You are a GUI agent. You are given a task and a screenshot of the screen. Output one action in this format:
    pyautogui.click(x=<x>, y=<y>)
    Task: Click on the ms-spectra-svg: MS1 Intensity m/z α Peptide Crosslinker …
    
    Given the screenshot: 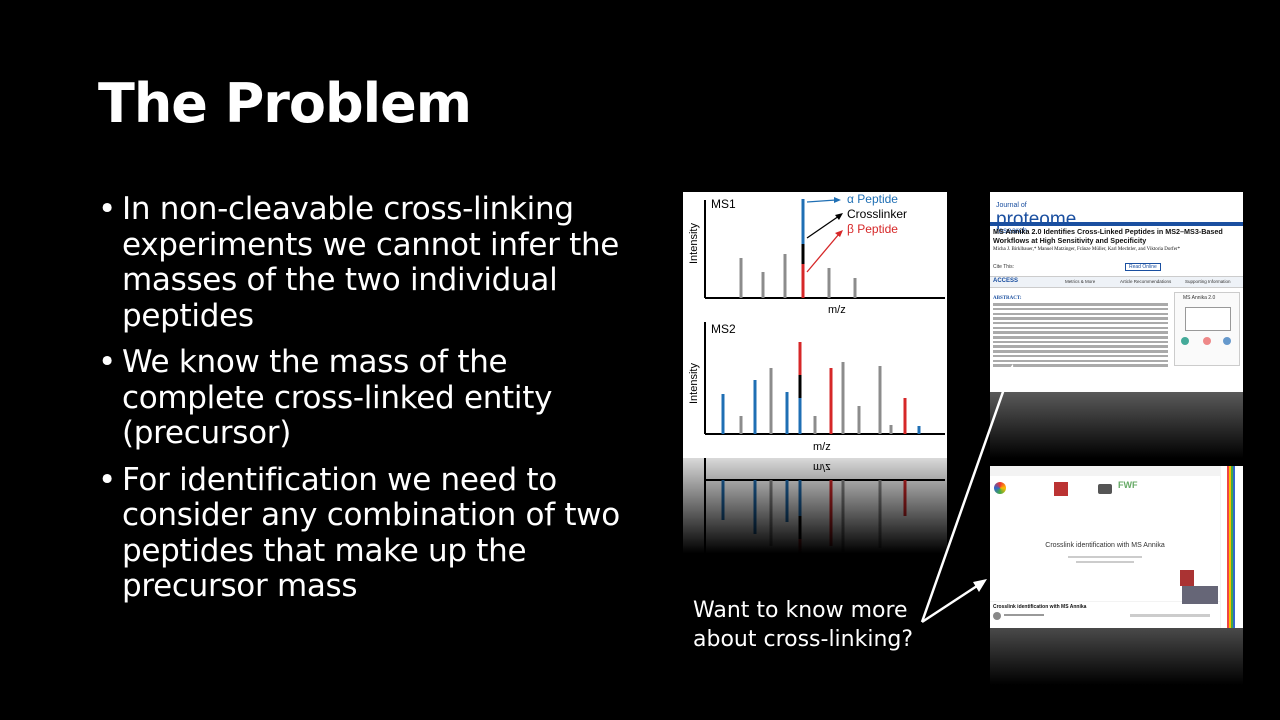 What is the action you would take?
    pyautogui.click(x=816, y=322)
    